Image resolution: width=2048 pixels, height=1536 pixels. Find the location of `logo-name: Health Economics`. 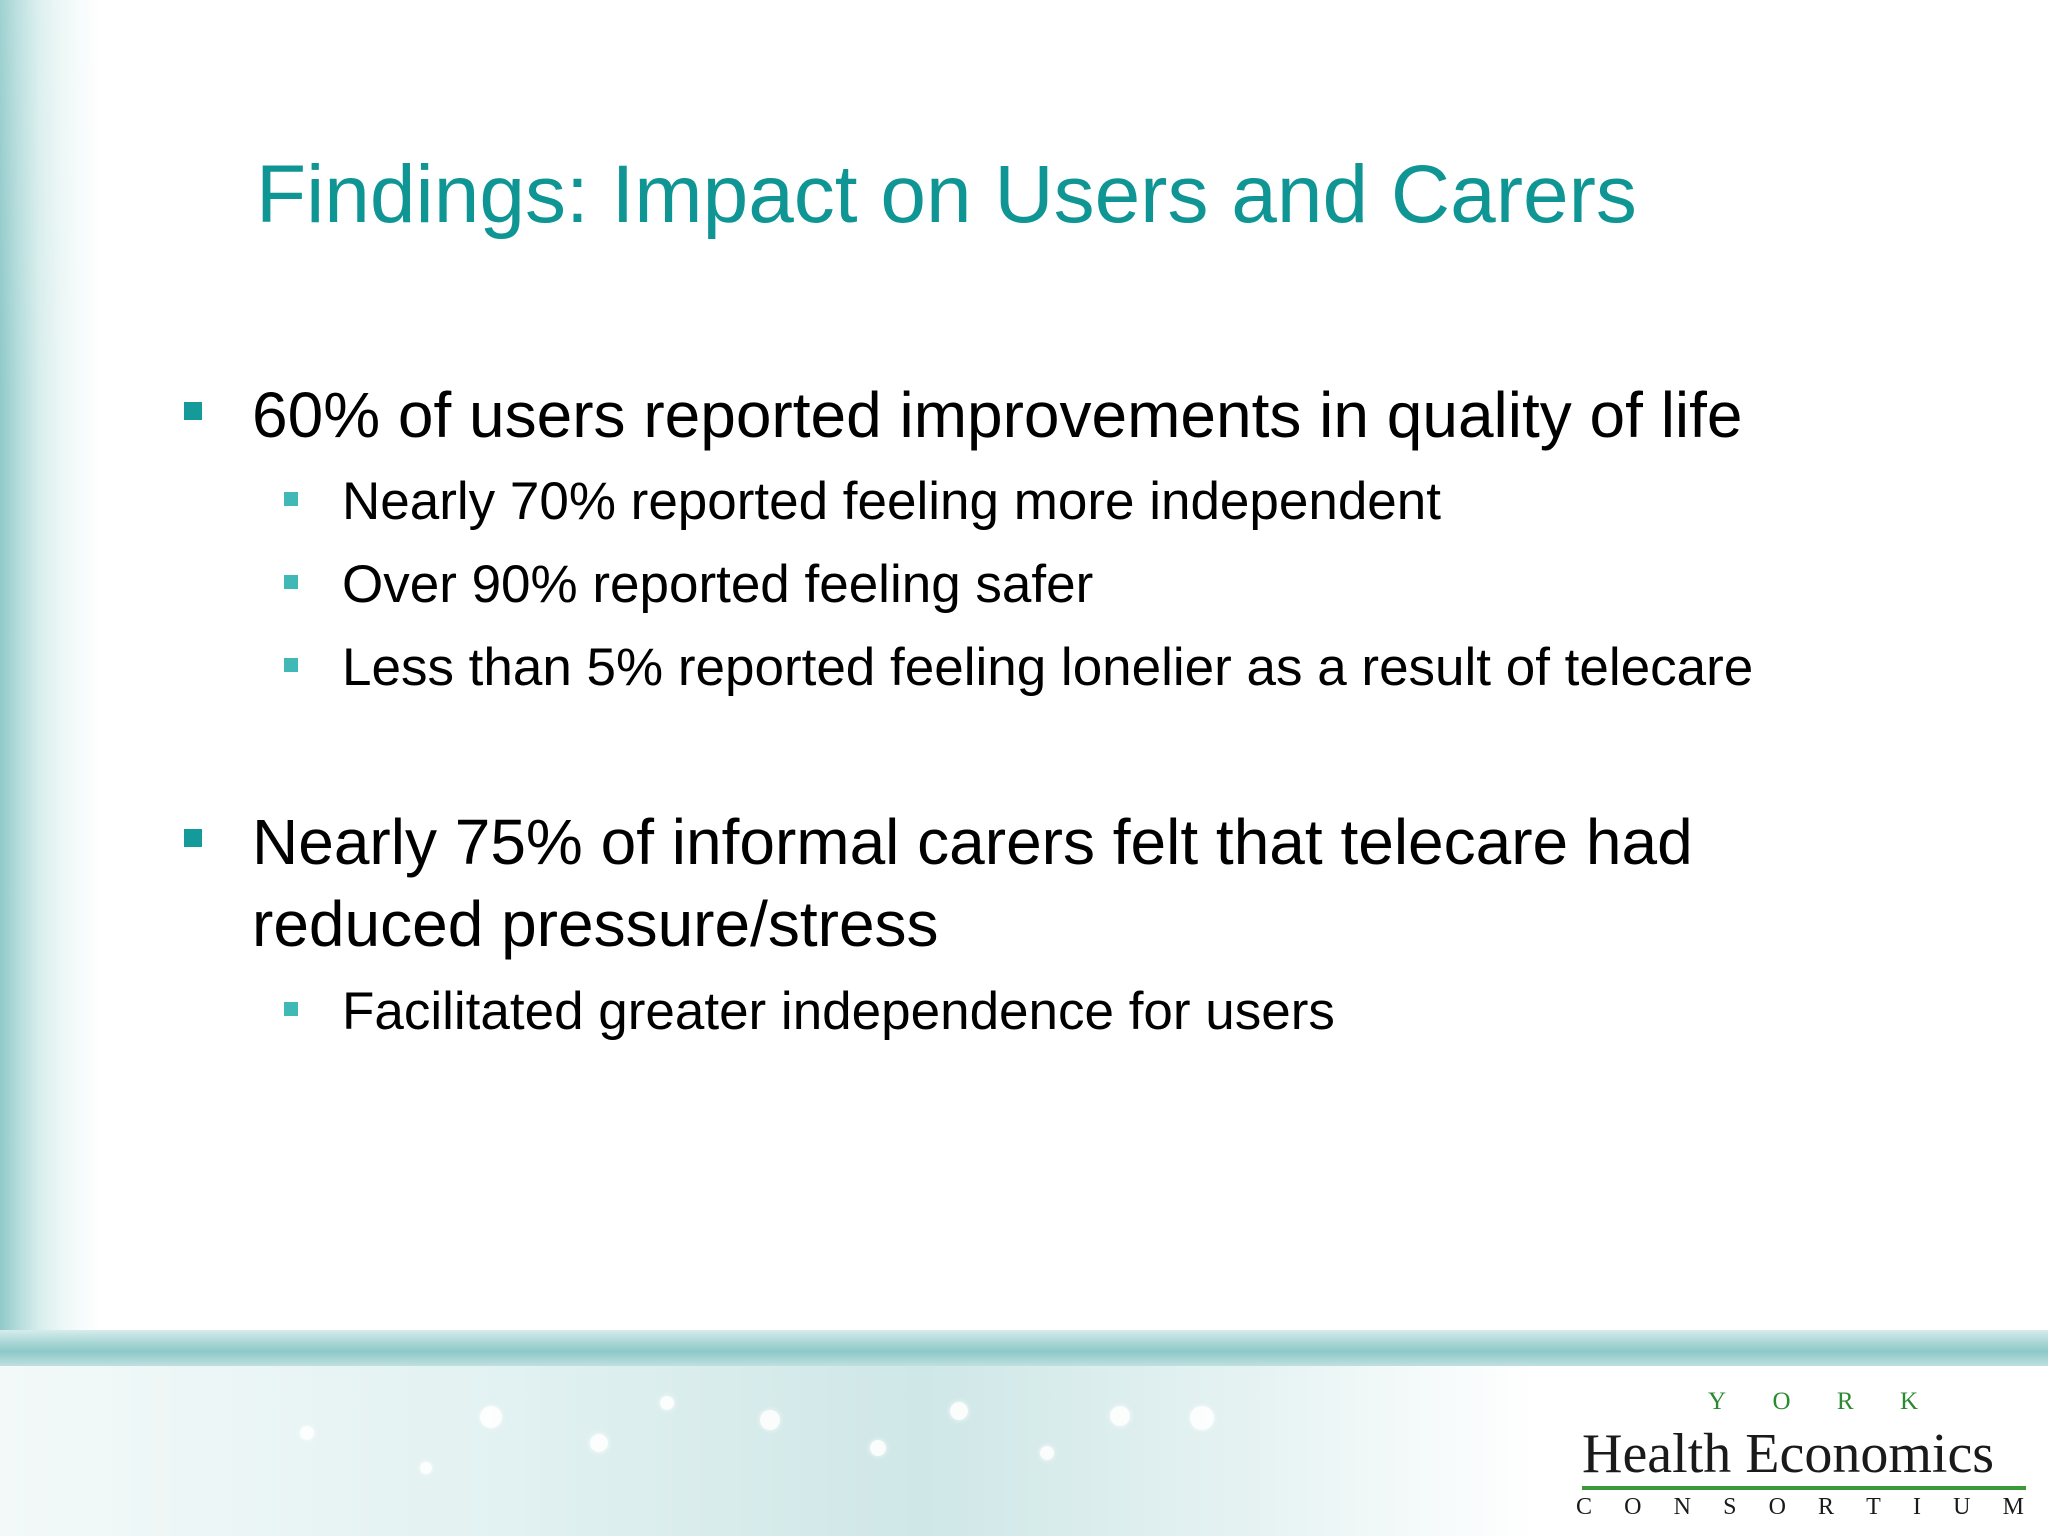

logo-name: Health Economics is located at coordinates (1788, 1454).